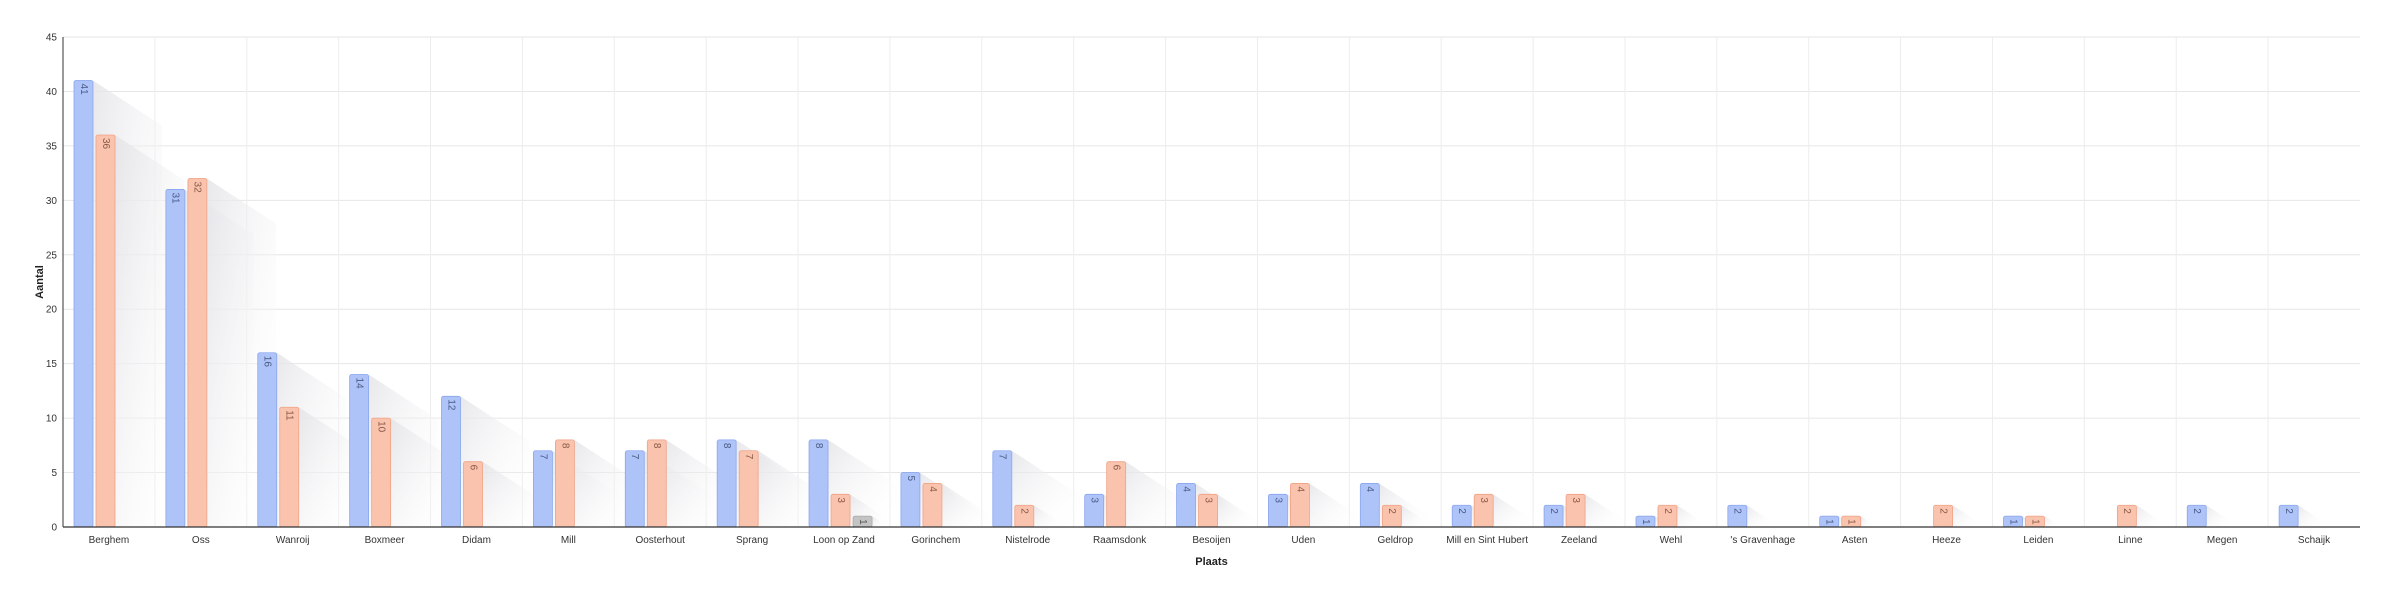 This screenshot has height=606, width=2391. What do you see at coordinates (1855, 540) in the screenshot?
I see `x-tick-label: Asten` at bounding box center [1855, 540].